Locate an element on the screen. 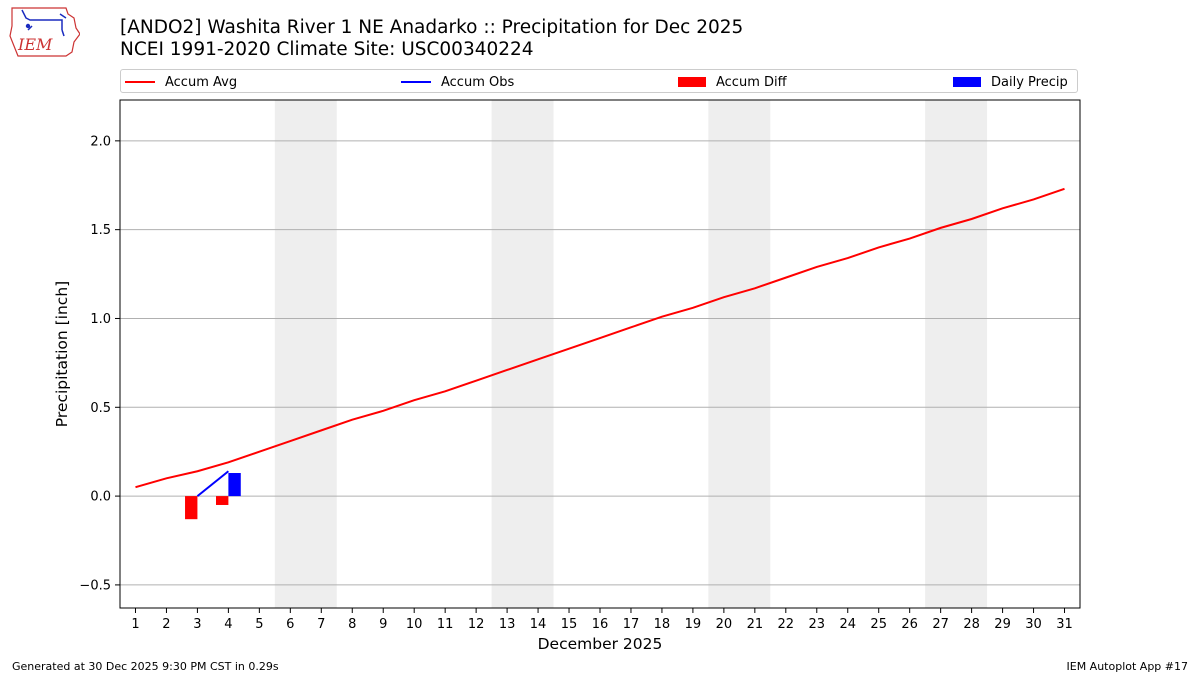  x-tick-label-28: 28 is located at coordinates (971, 624).